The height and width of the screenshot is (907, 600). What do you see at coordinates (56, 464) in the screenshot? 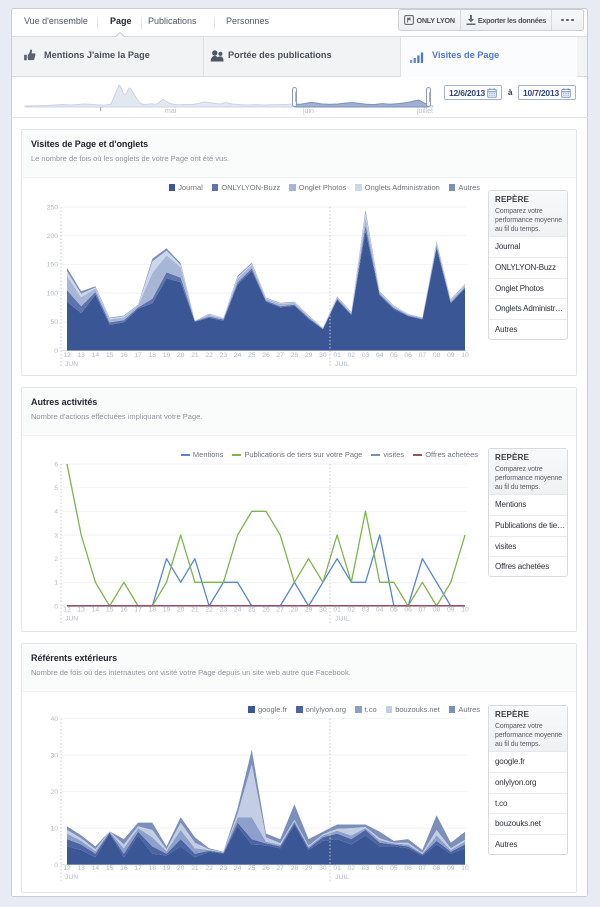
I see `svg-text: 6` at bounding box center [56, 464].